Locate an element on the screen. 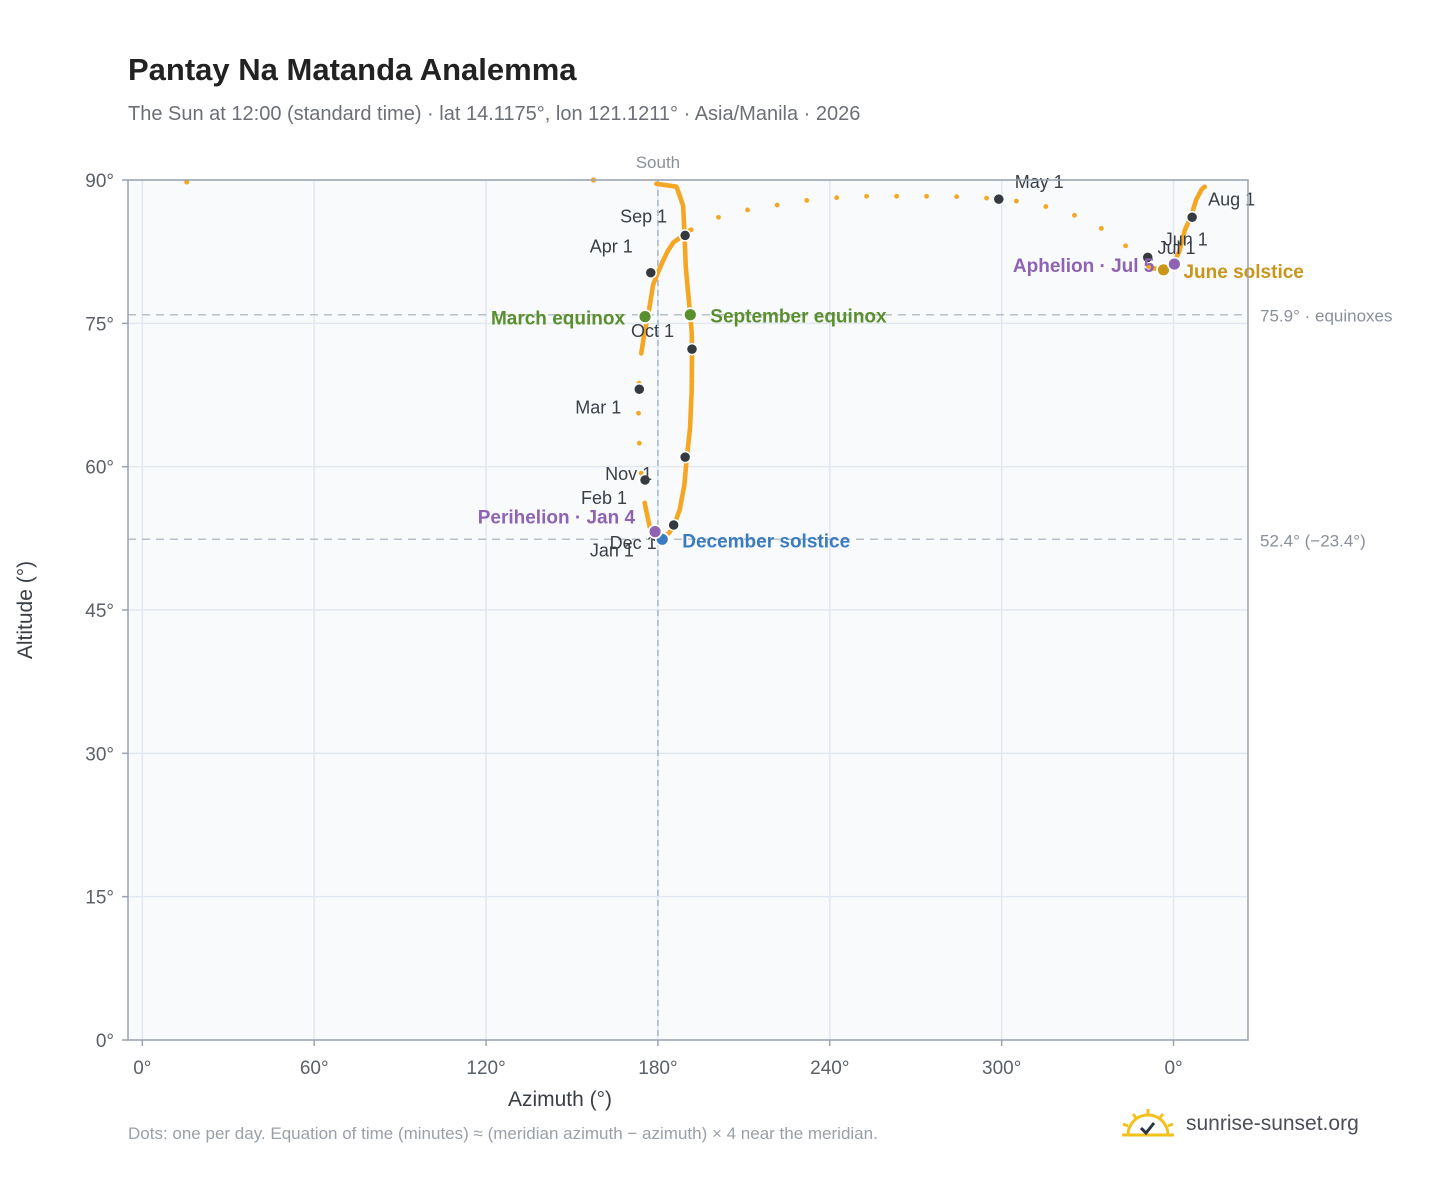 The width and height of the screenshot is (1448, 1188). brand-logo: sunrise-sunset.org is located at coordinates (1239, 1124).